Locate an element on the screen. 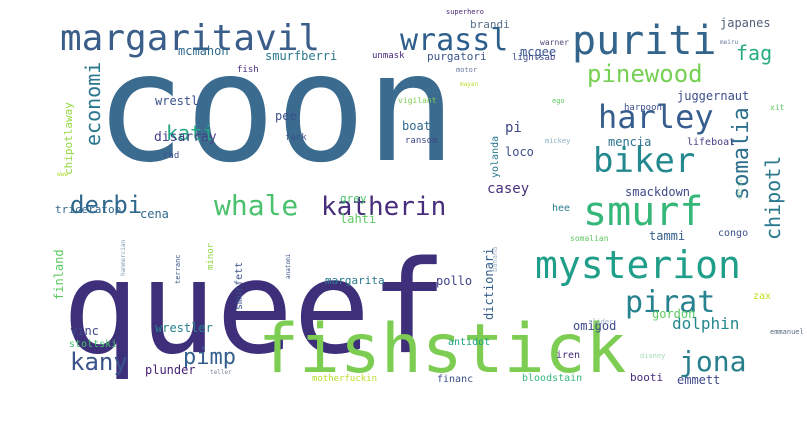 This screenshot has width=807, height=427. word-financ: financ is located at coordinates (455, 379).